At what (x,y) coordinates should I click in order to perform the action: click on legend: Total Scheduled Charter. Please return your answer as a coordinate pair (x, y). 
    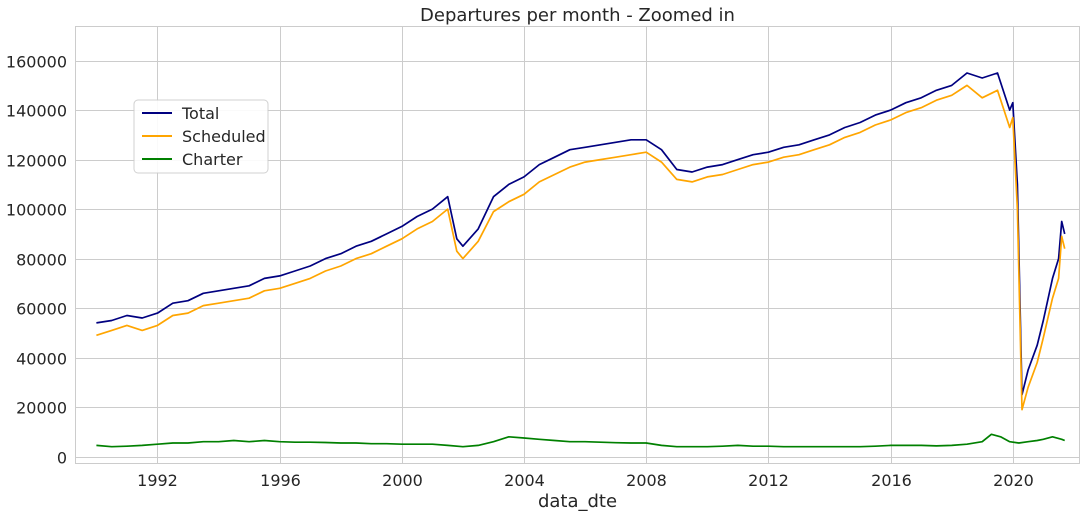
    Looking at the image, I should click on (201, 136).